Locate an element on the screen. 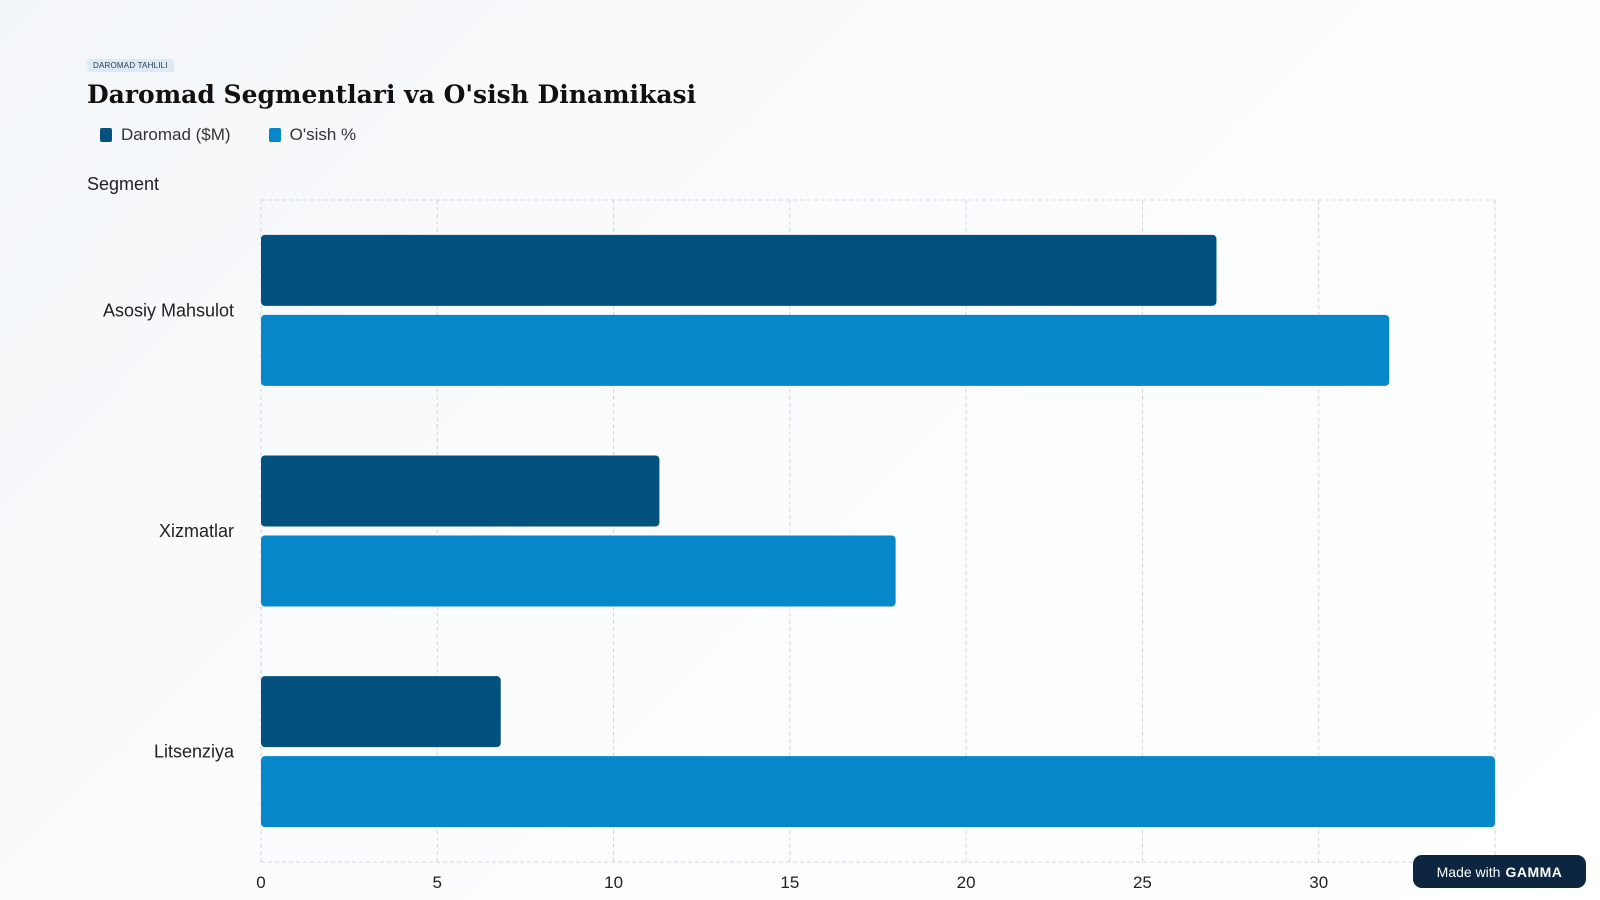 This screenshot has width=1600, height=900. legend-swatch-revenue is located at coordinates (106, 135).